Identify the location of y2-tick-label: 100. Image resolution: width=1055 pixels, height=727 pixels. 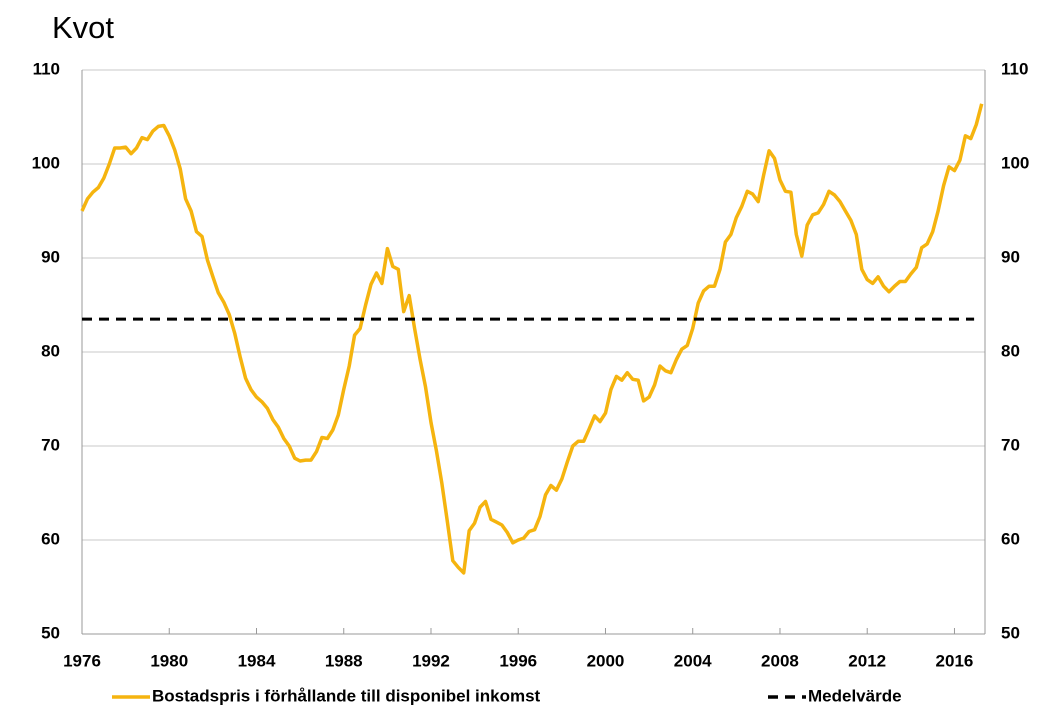
(1015, 162).